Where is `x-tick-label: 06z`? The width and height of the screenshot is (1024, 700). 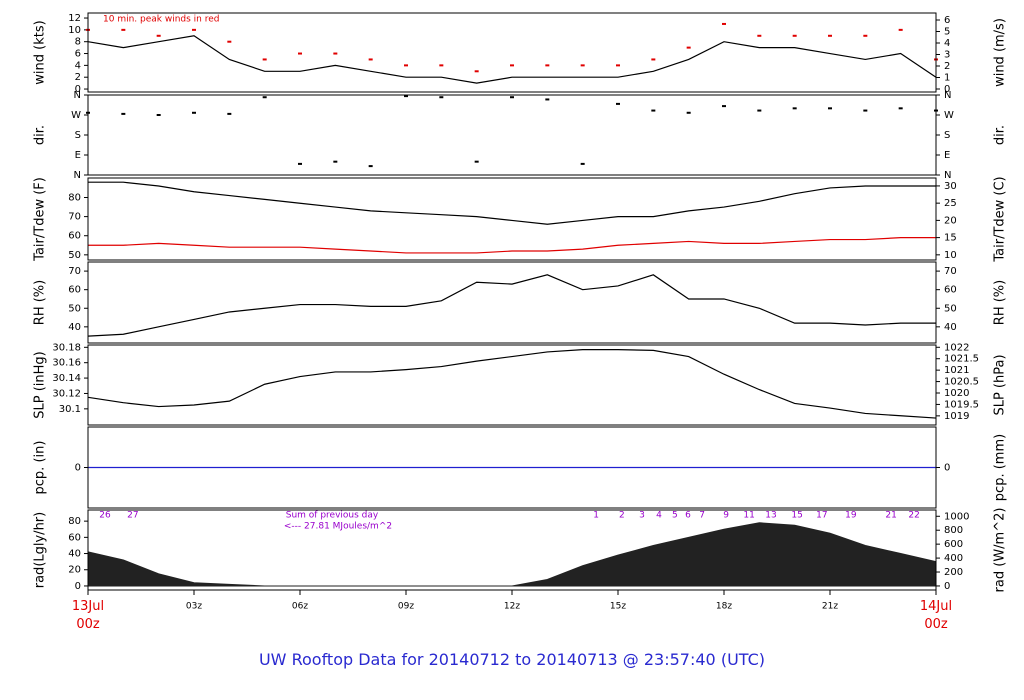
x-tick-label: 06z is located at coordinates (300, 607).